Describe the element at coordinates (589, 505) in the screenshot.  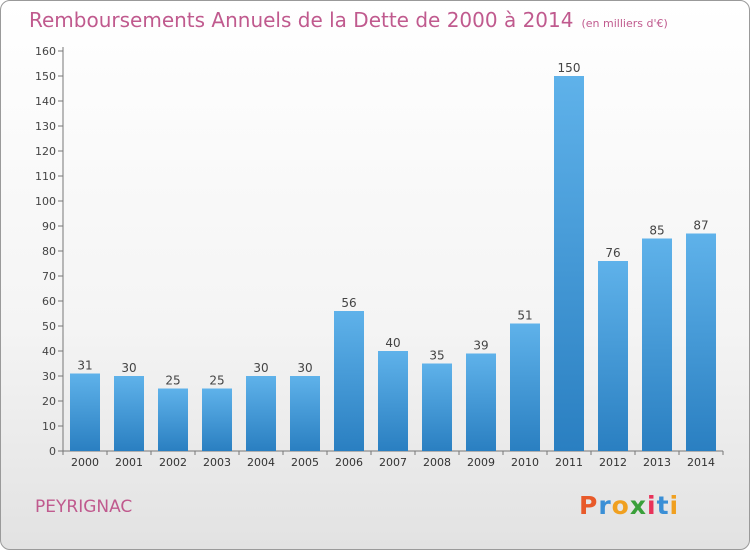
I see `logo-letter: P` at that location.